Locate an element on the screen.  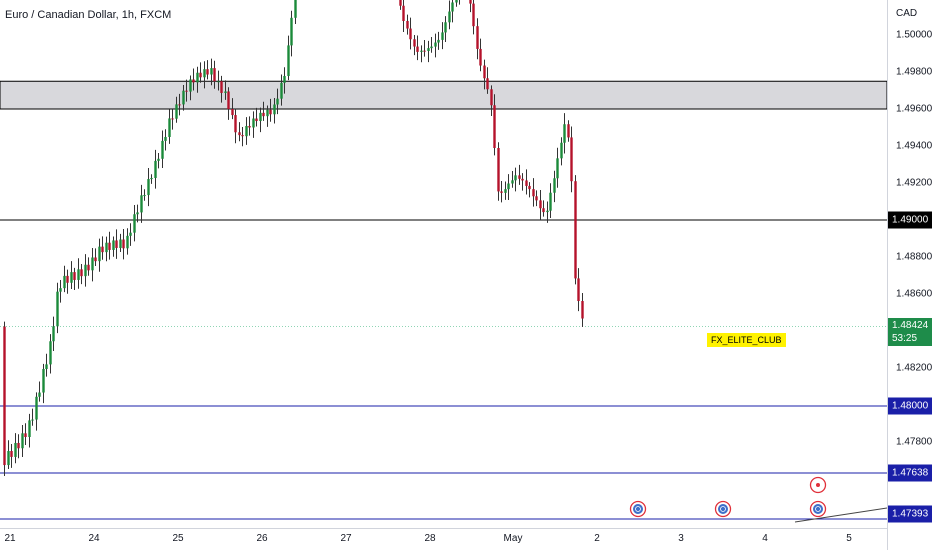
price-label-1-47393: 1.47393 is located at coordinates (910, 514).